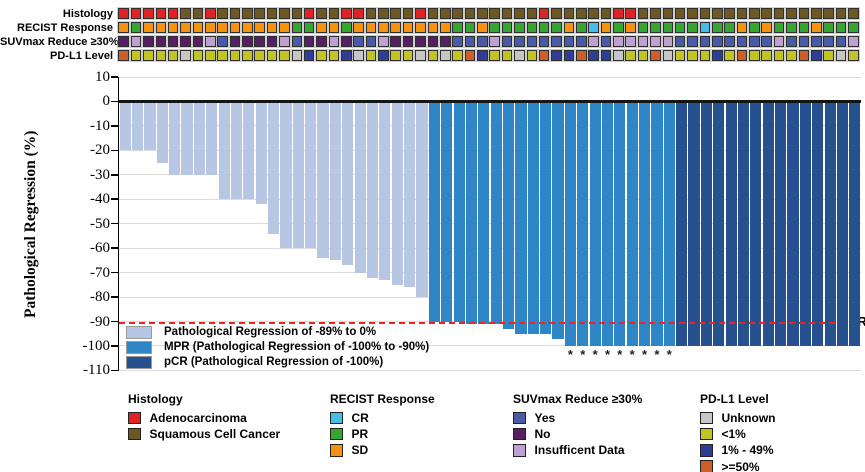 This screenshot has height=472, width=865. I want to click on y-tick-label: -20, so click(100, 150).